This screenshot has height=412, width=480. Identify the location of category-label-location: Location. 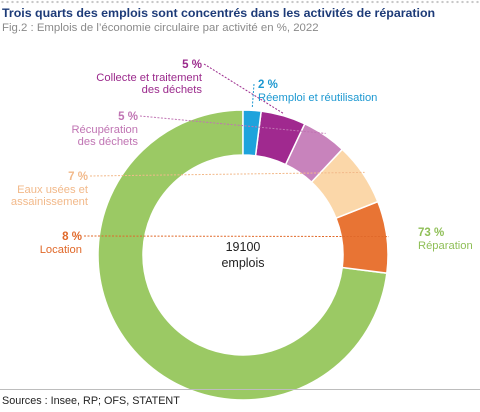
(61, 250).